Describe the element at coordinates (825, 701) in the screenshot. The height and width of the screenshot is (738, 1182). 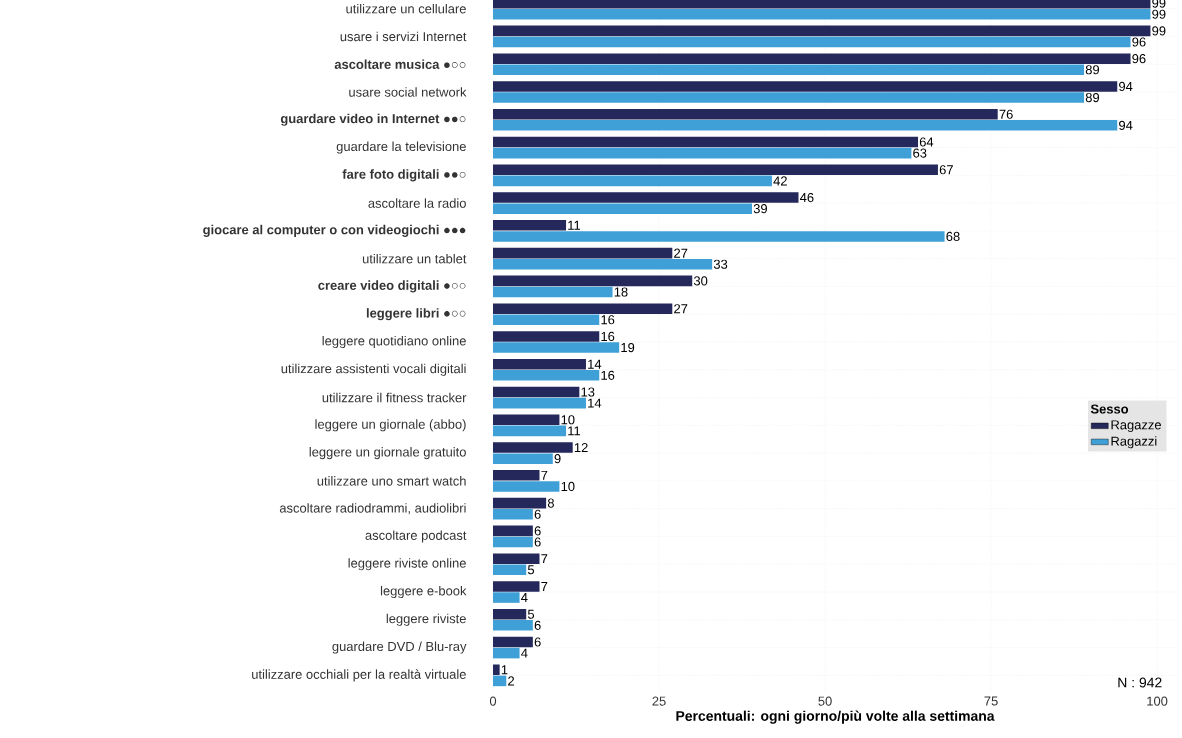
I see `x-tick-label: 50` at that location.